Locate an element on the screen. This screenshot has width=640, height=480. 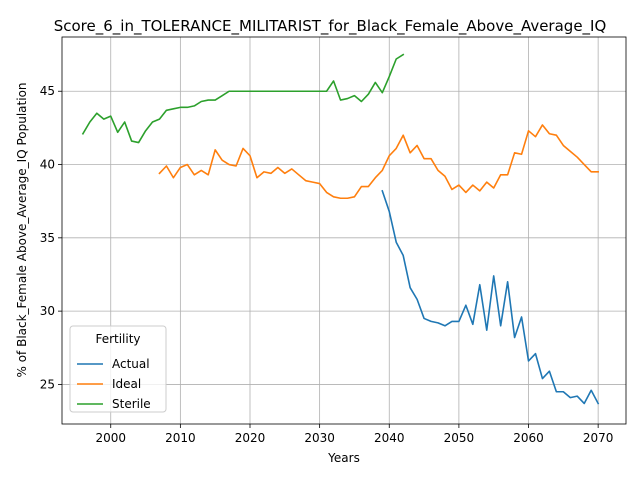
legend-label-actual: Actual is located at coordinates (131, 364).